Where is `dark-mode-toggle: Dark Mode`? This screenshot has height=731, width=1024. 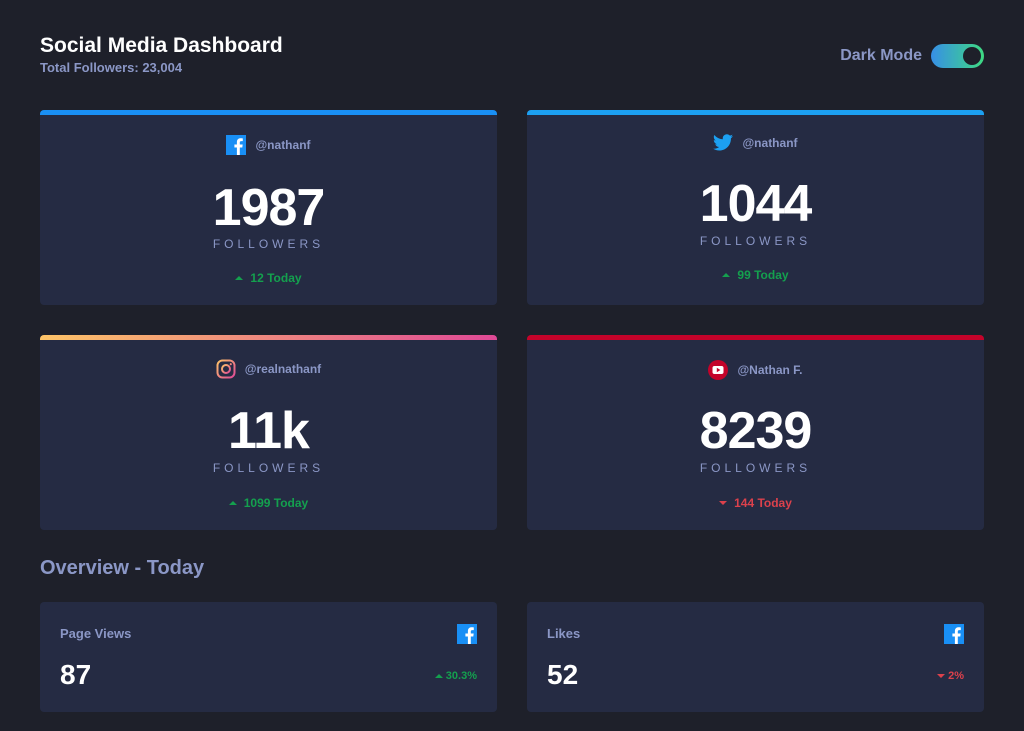 dark-mode-toggle: Dark Mode is located at coordinates (912, 56).